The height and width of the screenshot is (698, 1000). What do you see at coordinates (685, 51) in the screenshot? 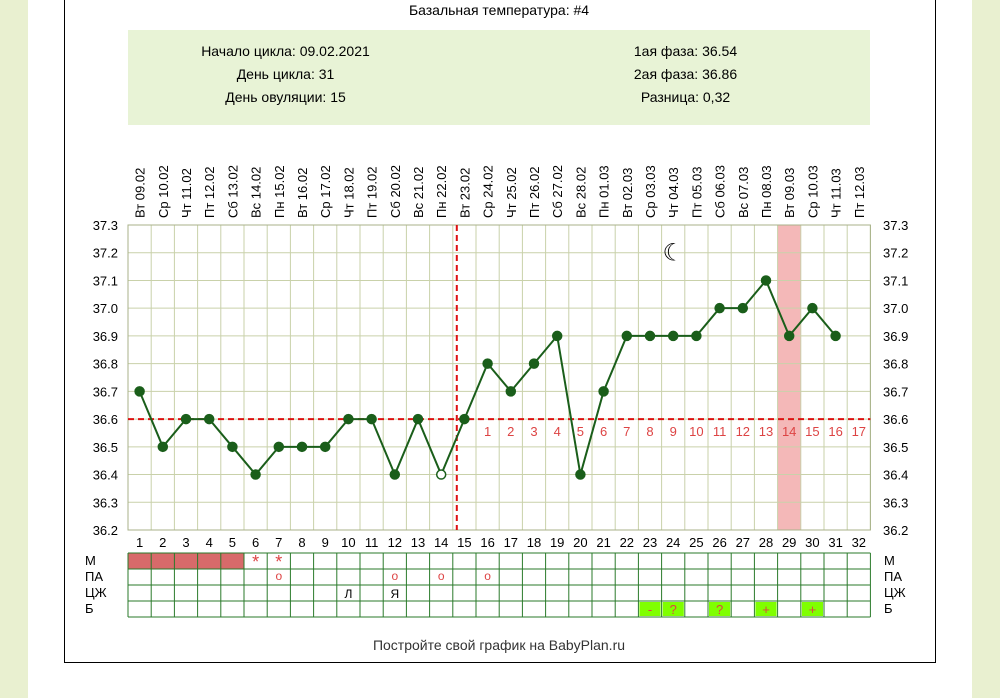
I see `phase-one: 1ая фаза: 36.54` at bounding box center [685, 51].